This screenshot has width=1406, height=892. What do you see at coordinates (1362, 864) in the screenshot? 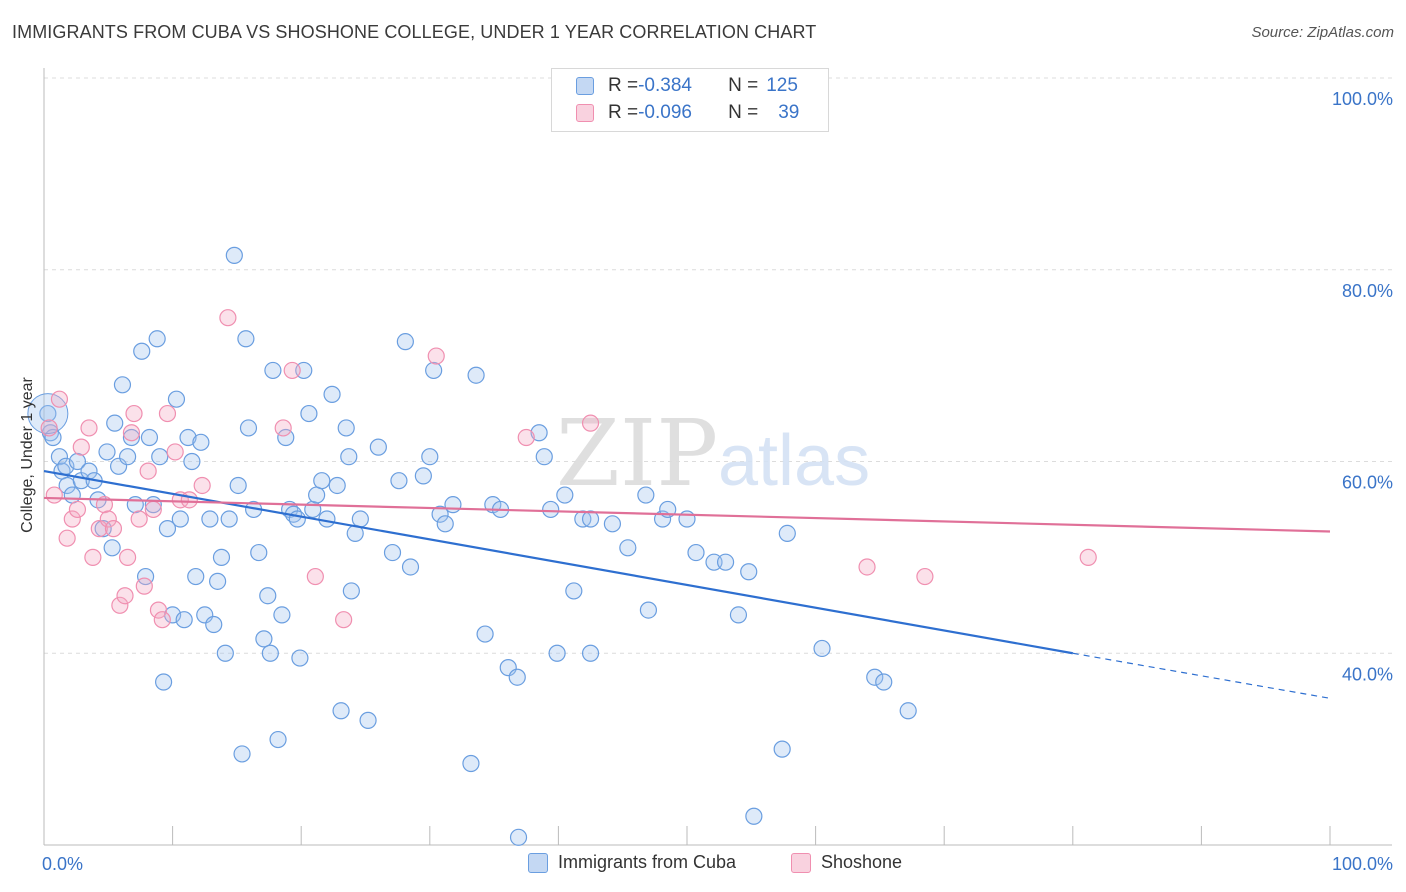
I see `x-tick-label-max: 100.0%` at bounding box center [1362, 864].